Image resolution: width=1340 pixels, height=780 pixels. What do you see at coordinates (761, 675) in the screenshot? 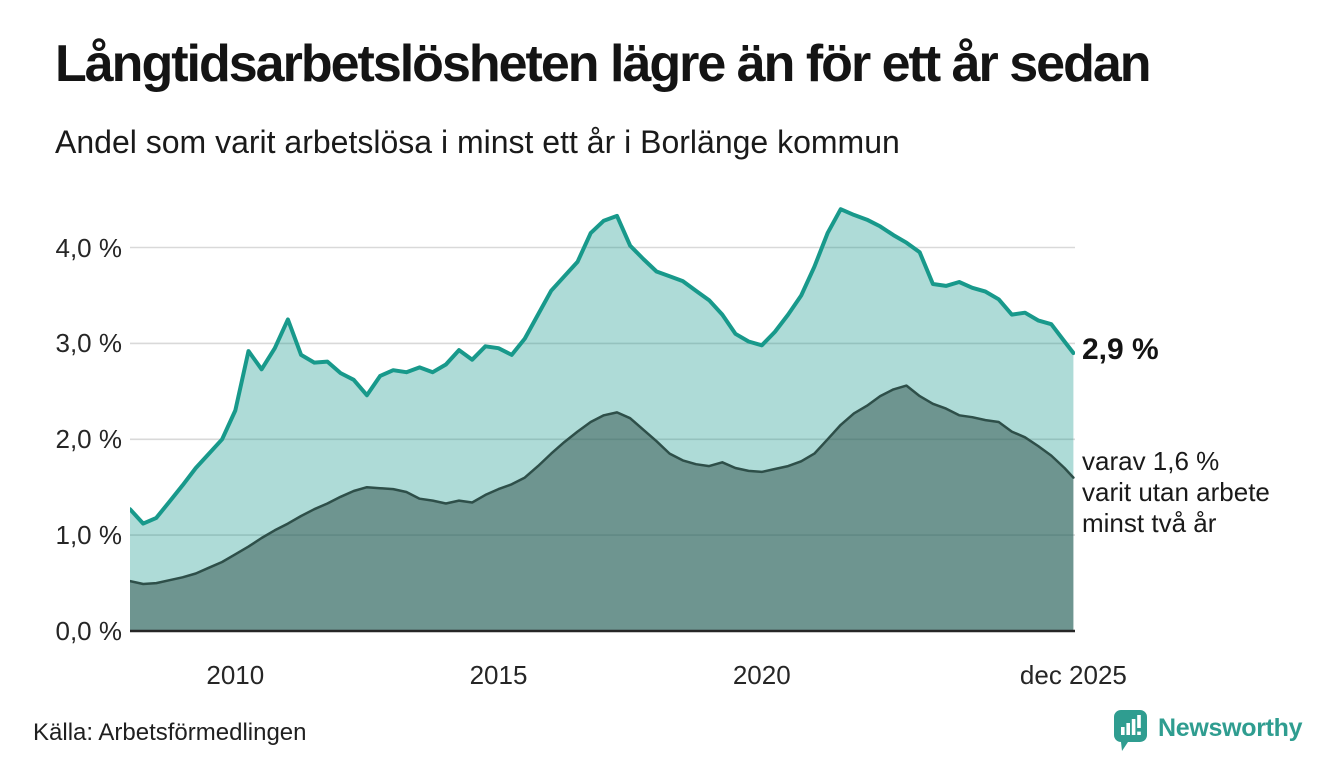
I see `x-tick-label: 2020` at bounding box center [761, 675].